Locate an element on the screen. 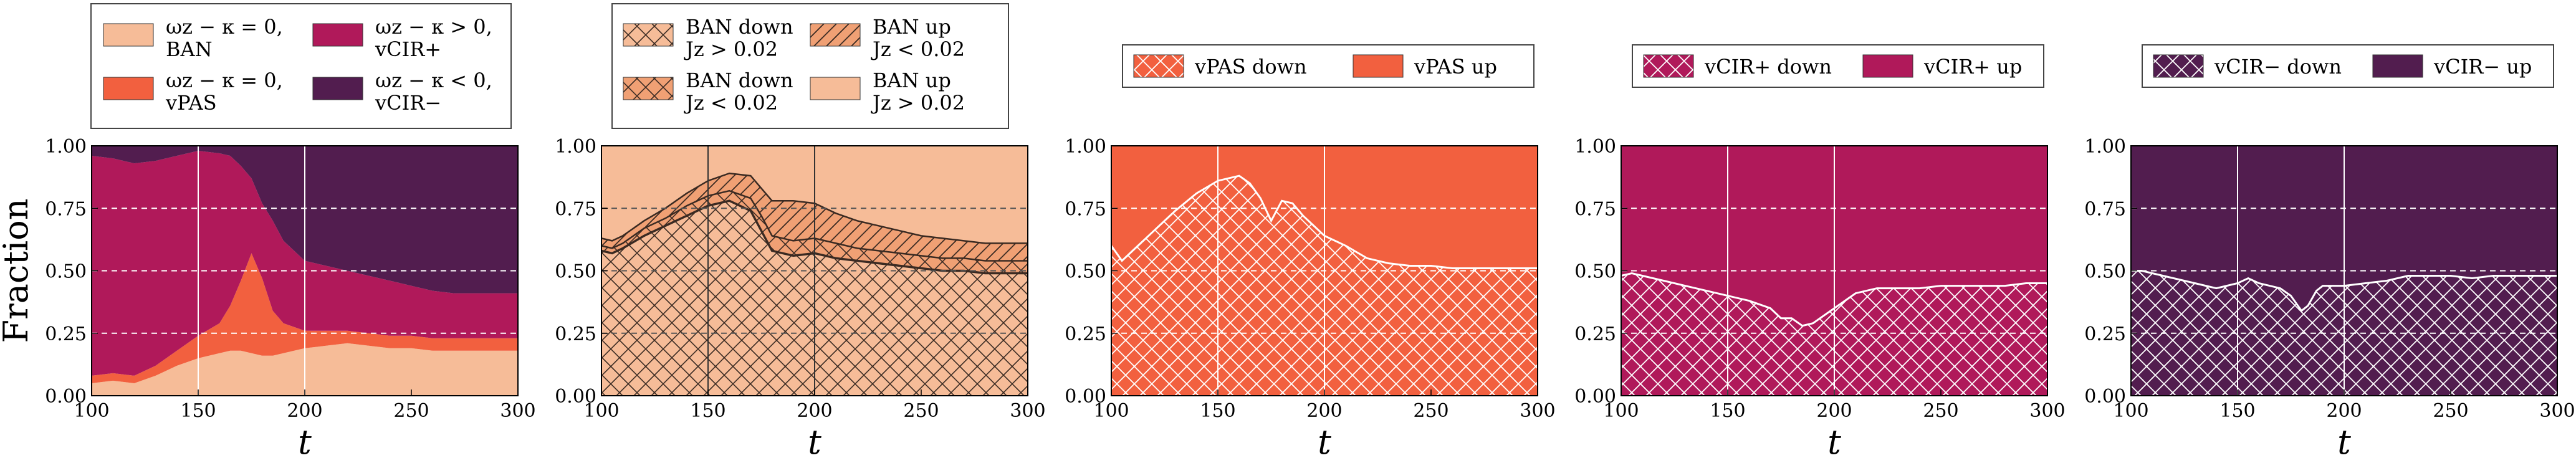  legend-label: vPAS is located at coordinates (191, 103).